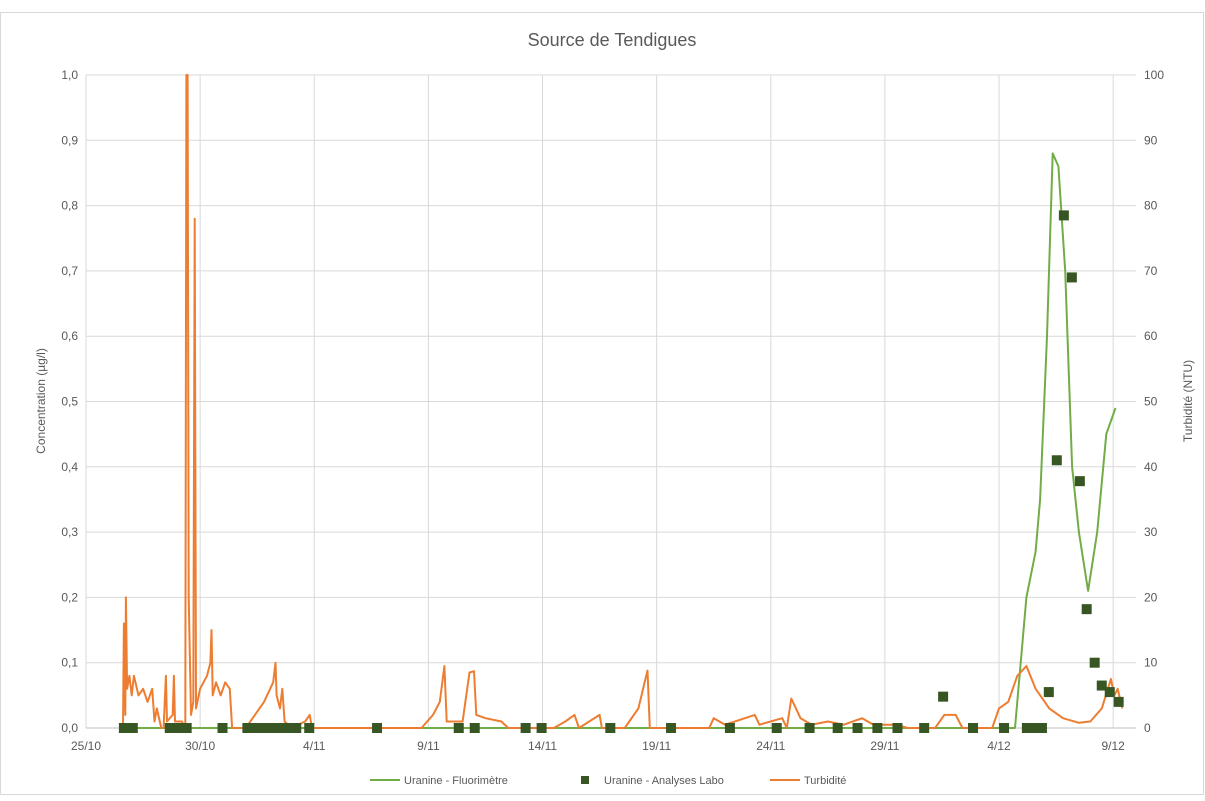 Image resolution: width=1205 pixels, height=801 pixels. What do you see at coordinates (41, 401) in the screenshot?
I see `y-axis-label: Concentration (µg/l)` at bounding box center [41, 401].